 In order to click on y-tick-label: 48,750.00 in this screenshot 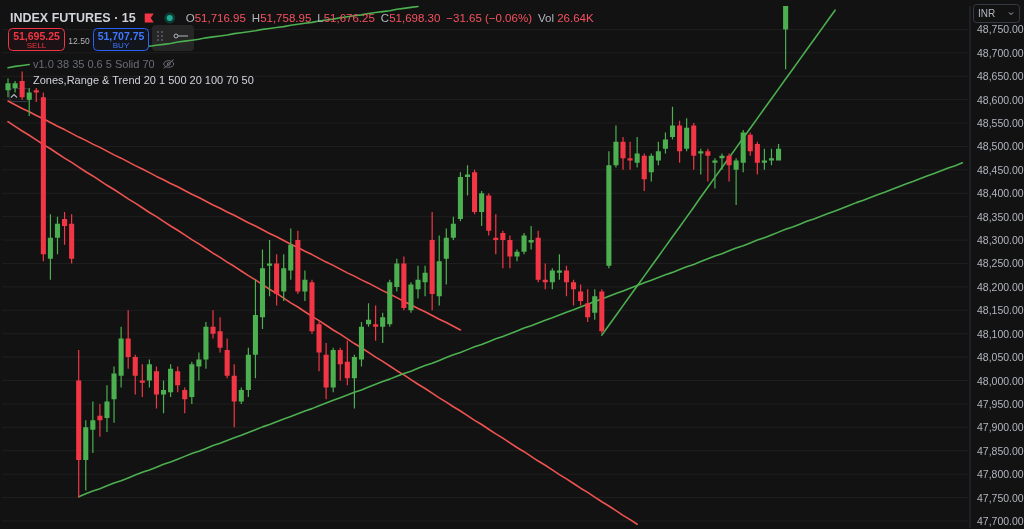, I will do `click(1000, 29)`.